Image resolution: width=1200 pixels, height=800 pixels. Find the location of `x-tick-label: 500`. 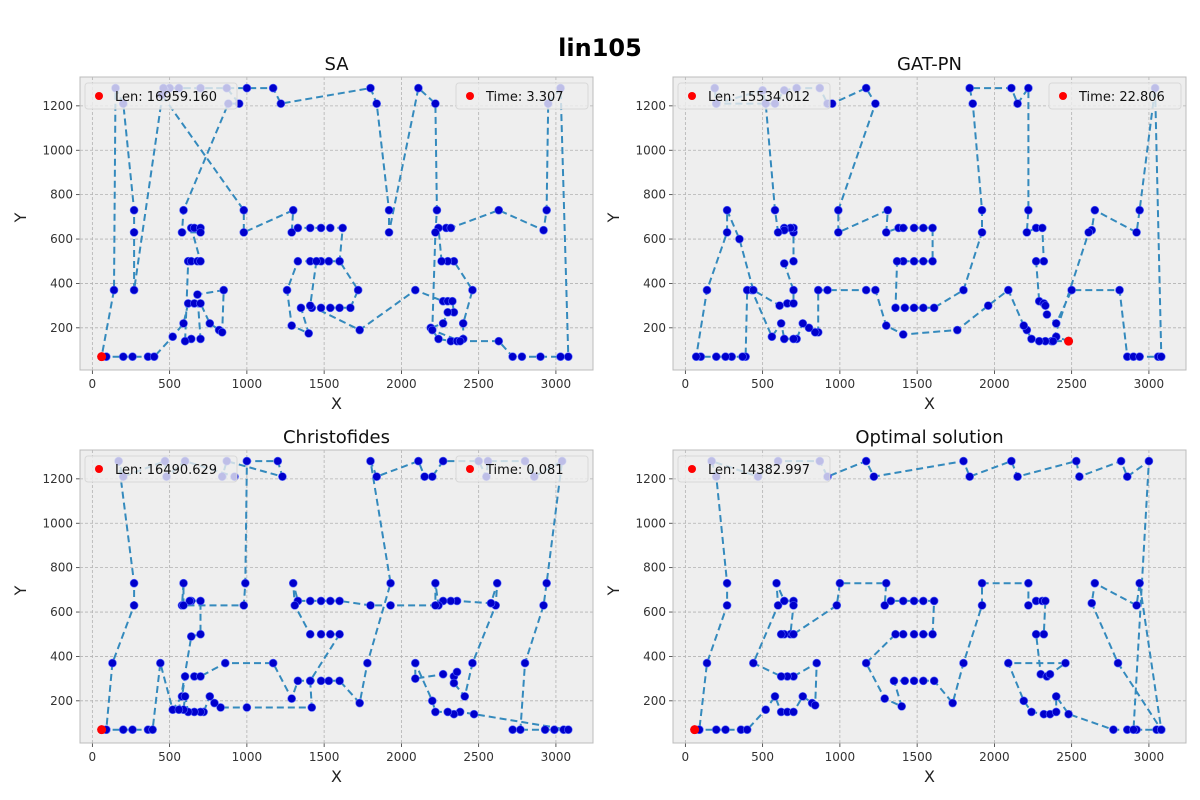

x-tick-label: 500 is located at coordinates (169, 384).